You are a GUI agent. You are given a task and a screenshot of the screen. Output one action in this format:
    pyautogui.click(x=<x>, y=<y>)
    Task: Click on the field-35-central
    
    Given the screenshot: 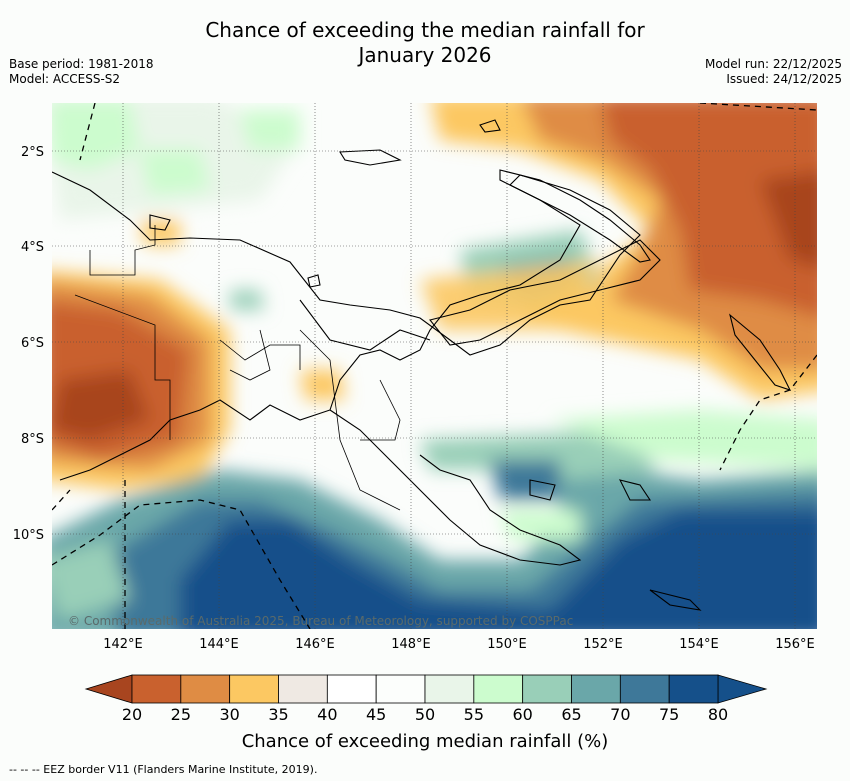 What is the action you would take?
    pyautogui.click(x=510, y=295)
    